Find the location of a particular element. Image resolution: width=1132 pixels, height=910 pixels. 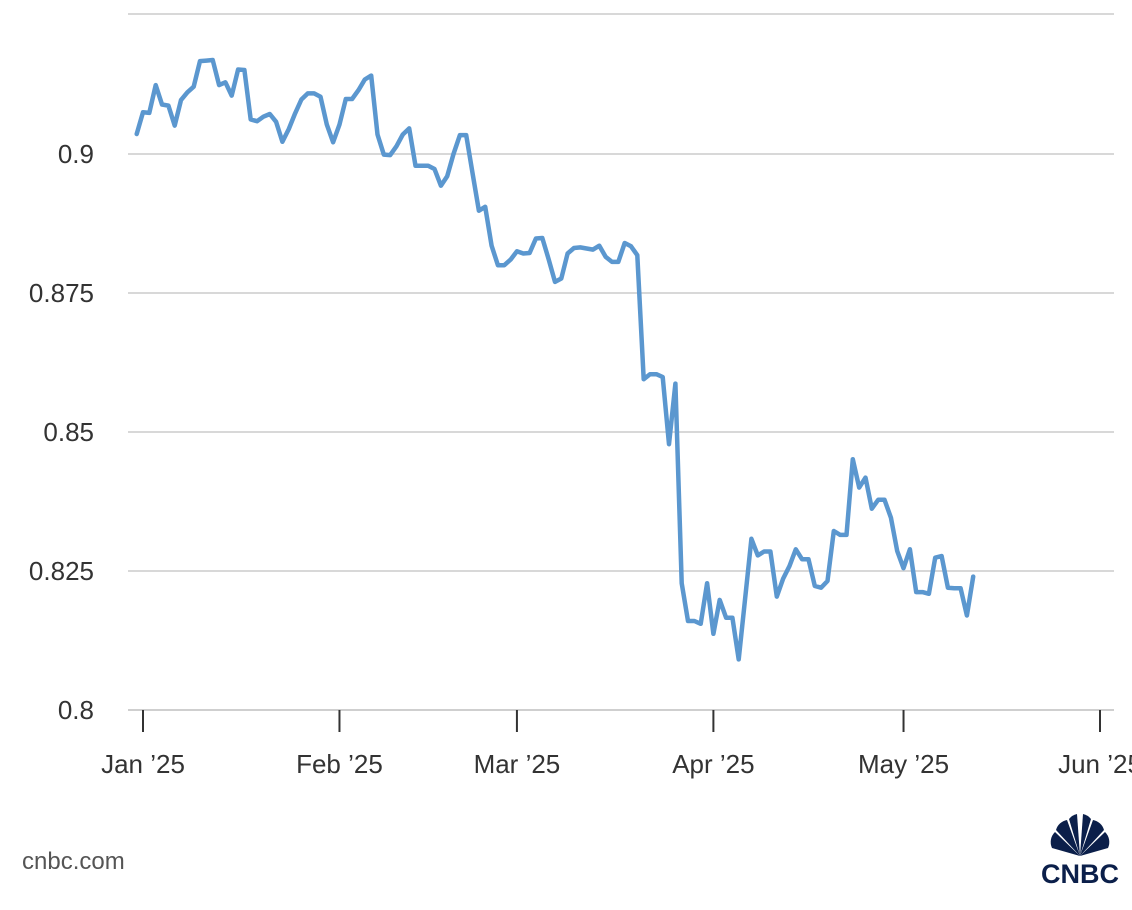

cnbc-logo-text: CNBC is located at coordinates (1080, 873).